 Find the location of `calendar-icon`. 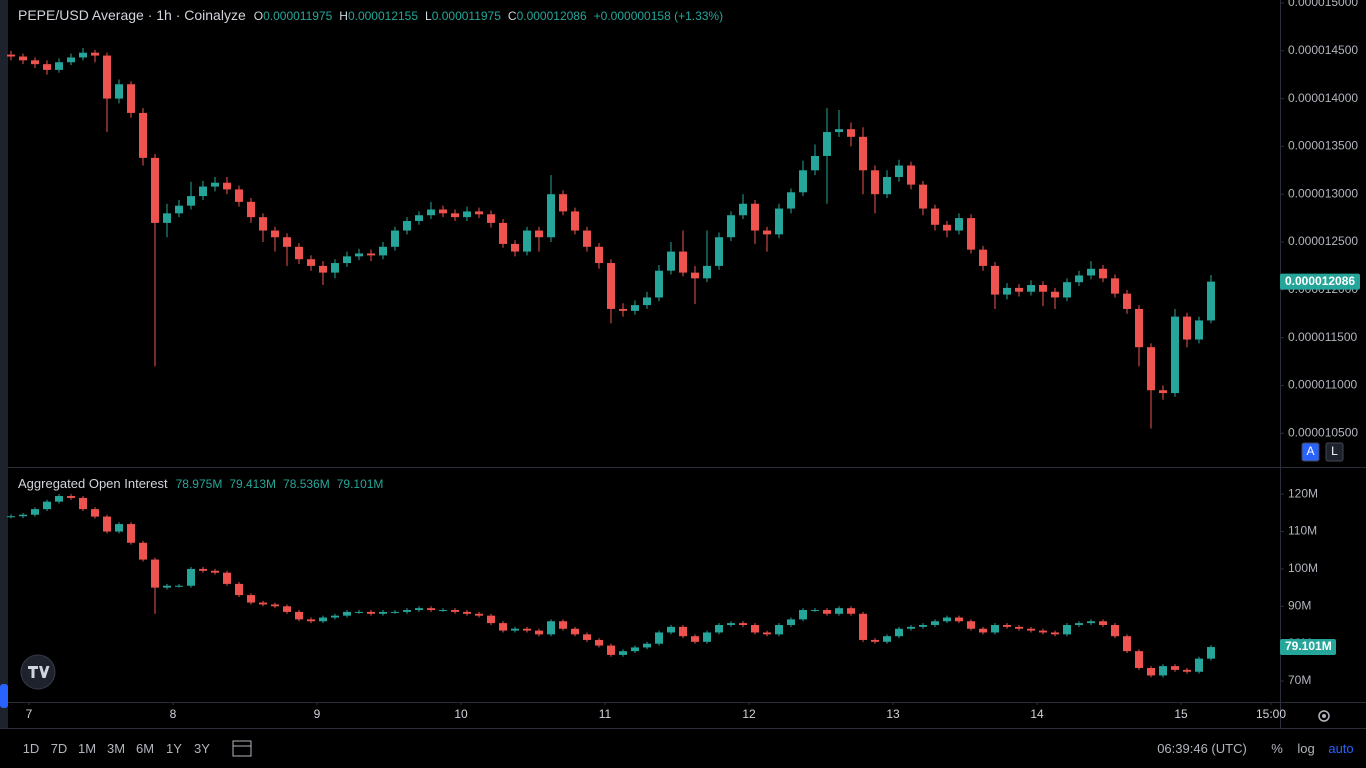

calendar-icon is located at coordinates (242, 748).